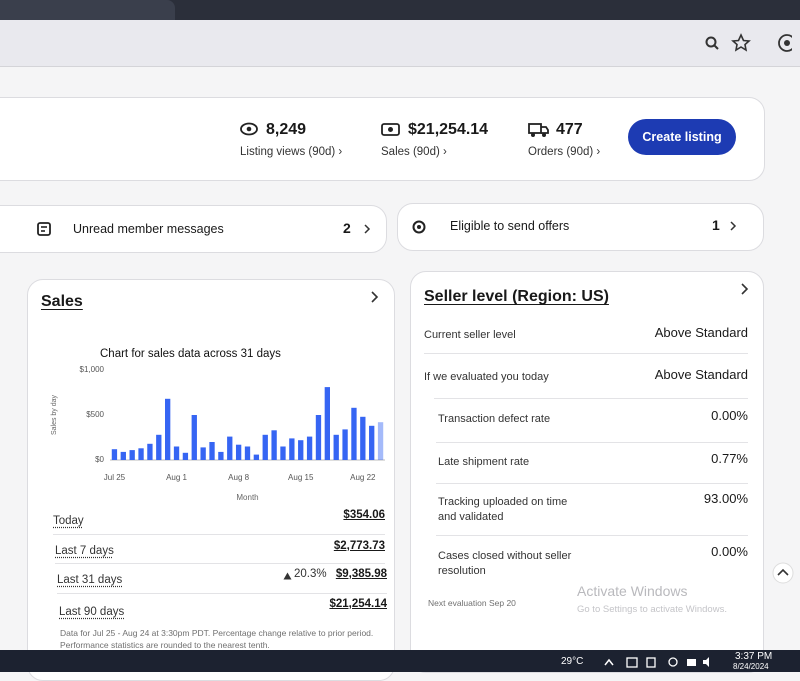 This screenshot has width=800, height=681. I want to click on task-count: 2, so click(347, 228).